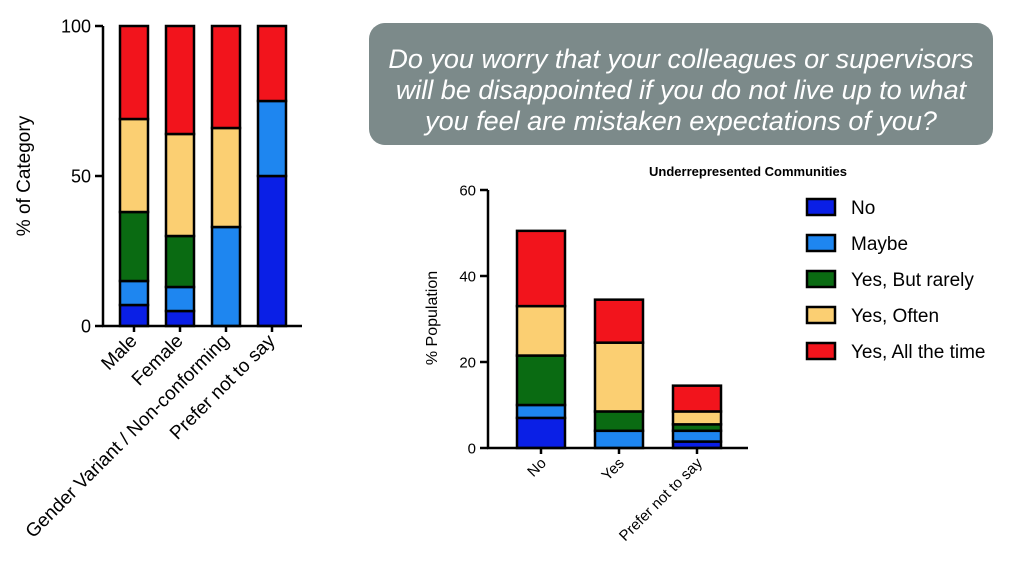 The image size is (1024, 576). What do you see at coordinates (840, 208) in the screenshot?
I see `legend-item: No` at bounding box center [840, 208].